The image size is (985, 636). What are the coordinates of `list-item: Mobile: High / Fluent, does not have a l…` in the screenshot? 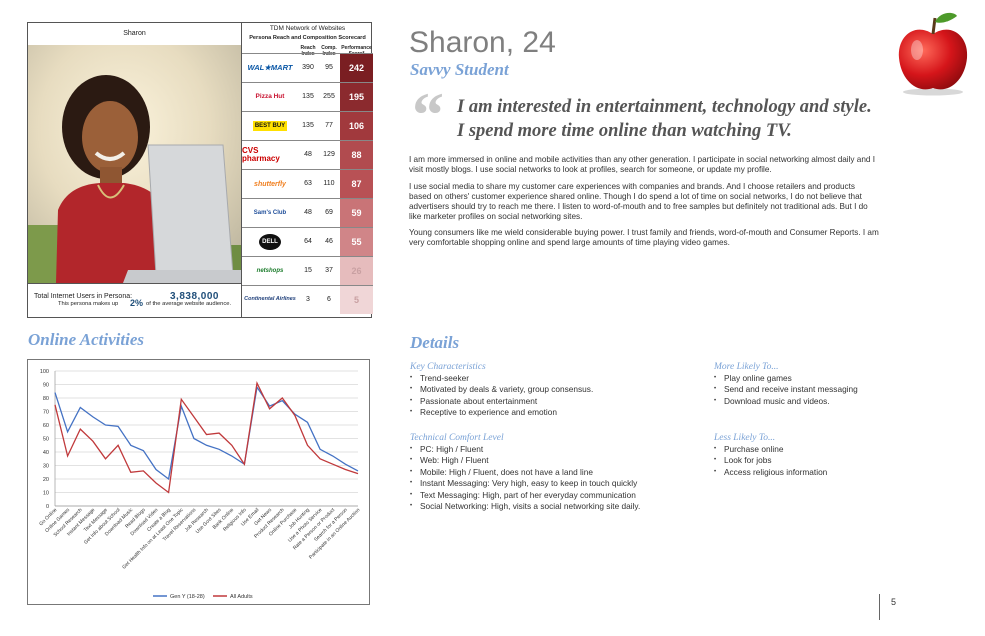 It's located at (525, 473).